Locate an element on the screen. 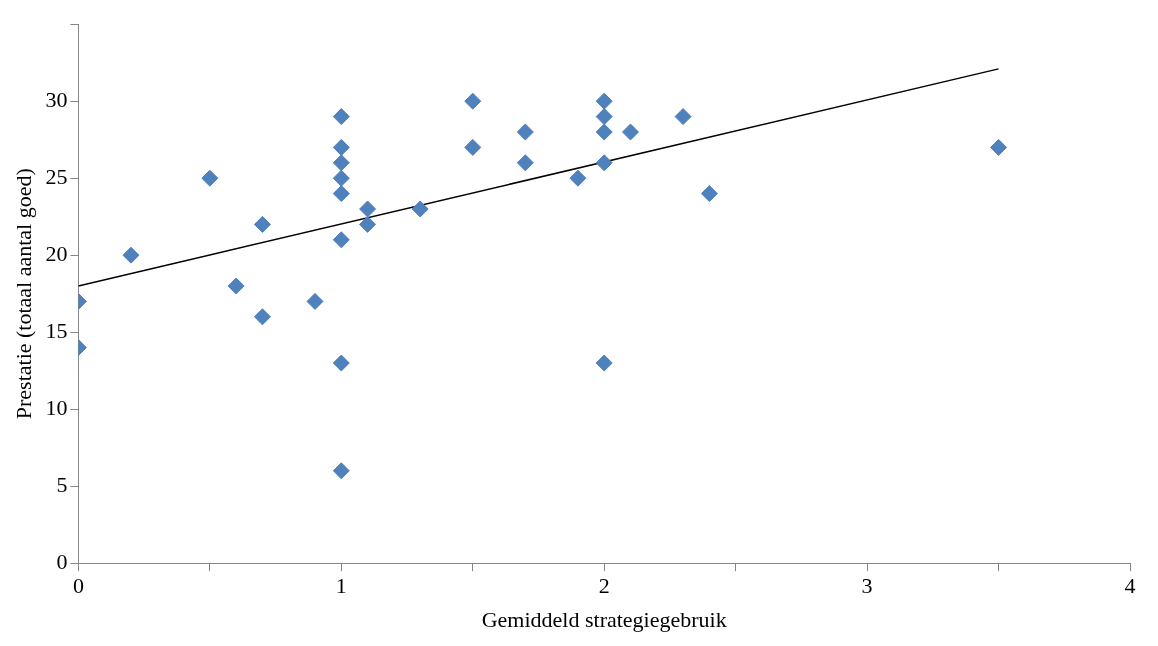 This screenshot has width=1158, height=646. x-tick-label: 3 is located at coordinates (867, 586).